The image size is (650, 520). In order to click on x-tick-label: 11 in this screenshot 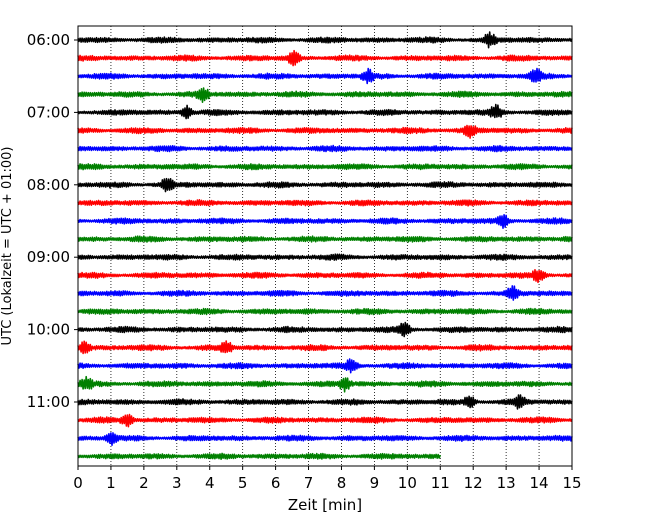, I will do `click(440, 483)`.